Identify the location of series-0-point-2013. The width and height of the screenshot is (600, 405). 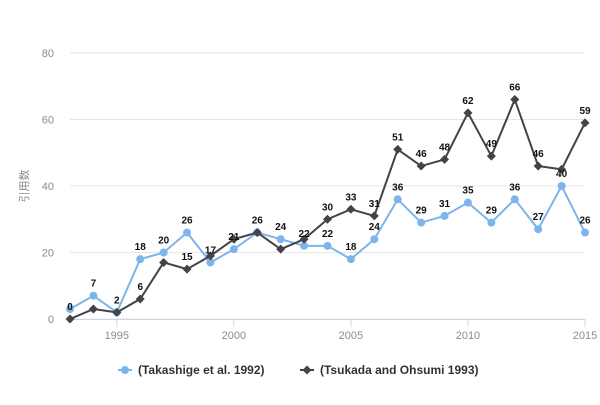
(538, 229).